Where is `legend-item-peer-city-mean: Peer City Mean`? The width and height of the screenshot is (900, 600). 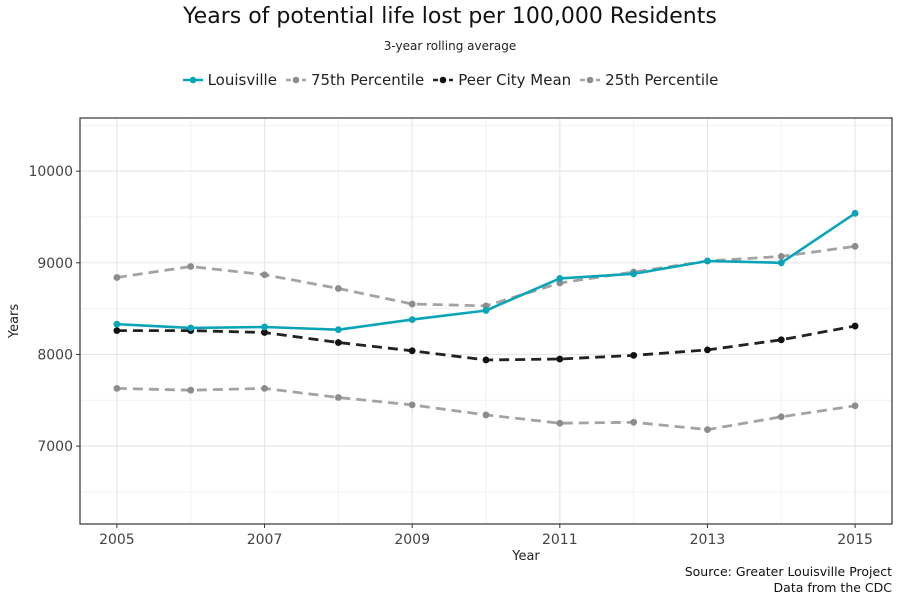 legend-item-peer-city-mean: Peer City Mean is located at coordinates (501, 80).